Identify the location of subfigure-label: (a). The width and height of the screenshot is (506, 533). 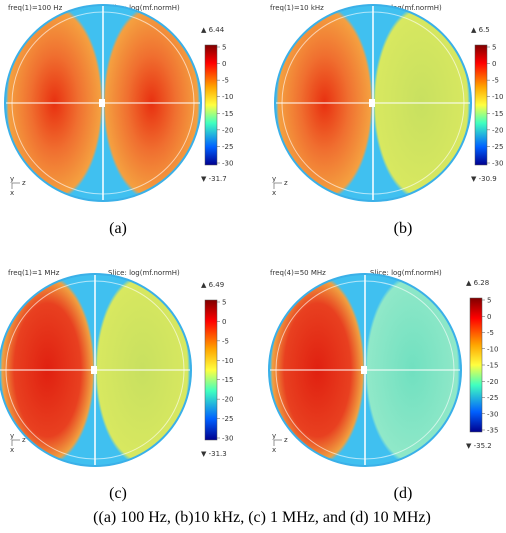
(118, 228).